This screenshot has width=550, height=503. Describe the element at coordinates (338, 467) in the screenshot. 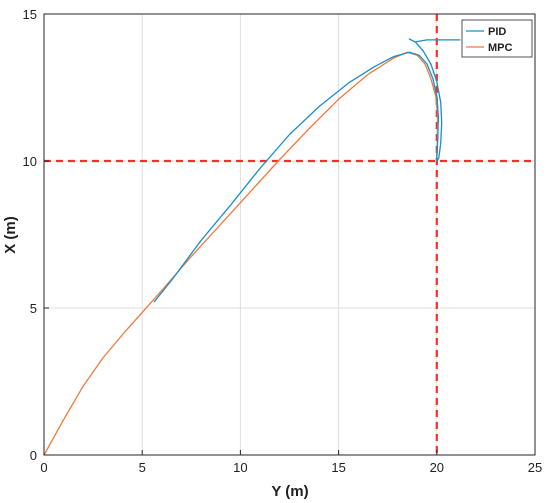

I see `x-tick-label: 15` at that location.